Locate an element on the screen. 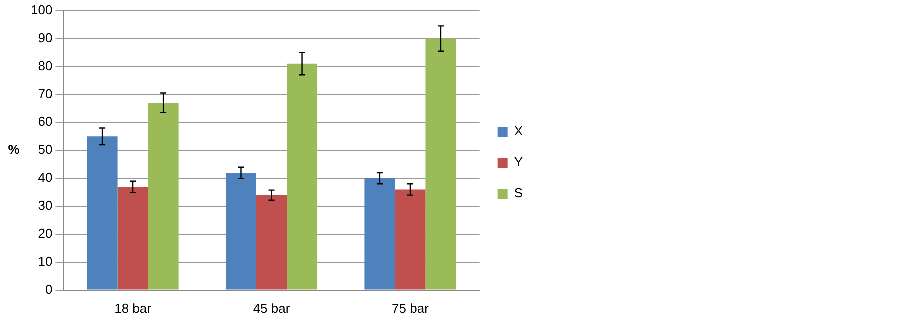 The height and width of the screenshot is (320, 903). y-tick-label: 60 is located at coordinates (45, 122).